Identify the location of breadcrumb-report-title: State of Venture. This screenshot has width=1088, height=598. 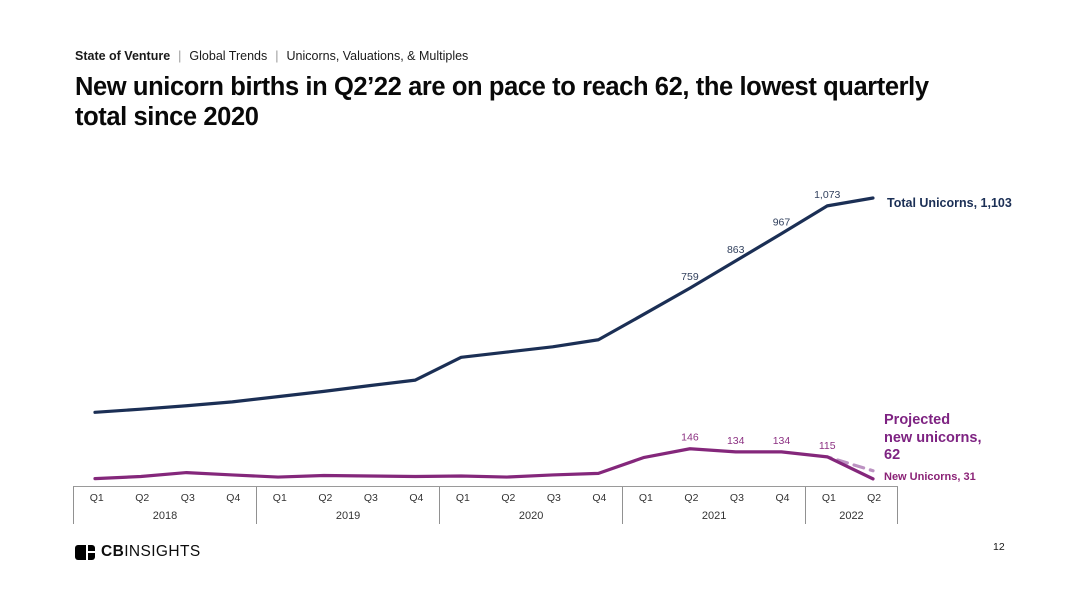
(123, 56).